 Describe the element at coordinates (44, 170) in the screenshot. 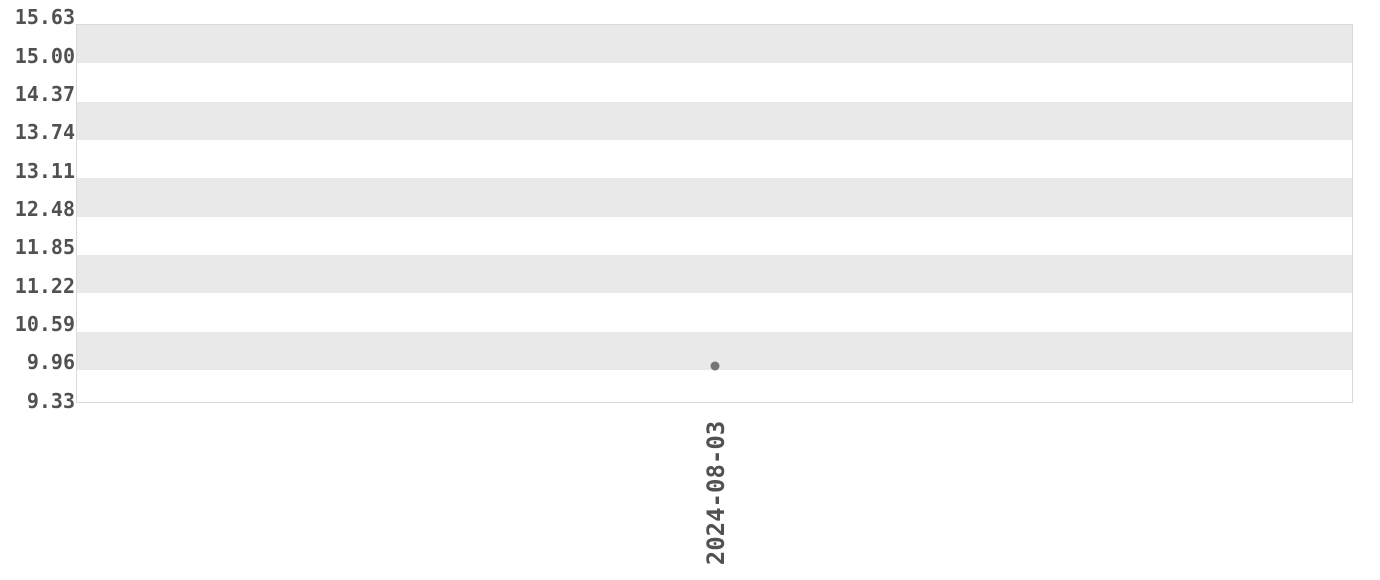

I see `y-axis-tick-label: 13.11` at that location.